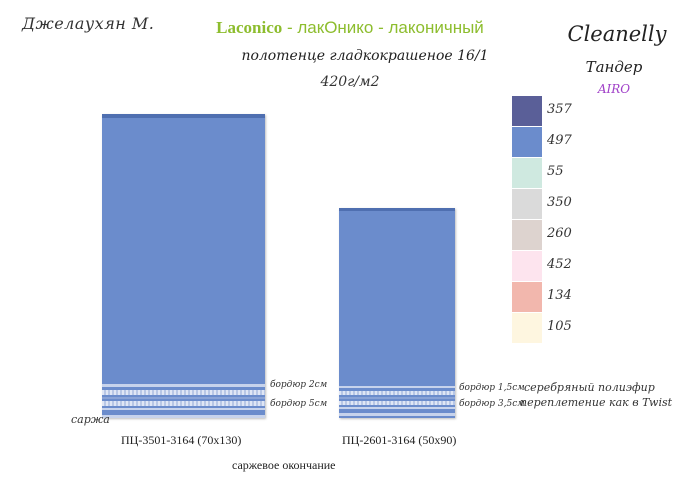 The image size is (700, 493). I want to click on border-label-bottom: бордюр 5см, so click(299, 404).